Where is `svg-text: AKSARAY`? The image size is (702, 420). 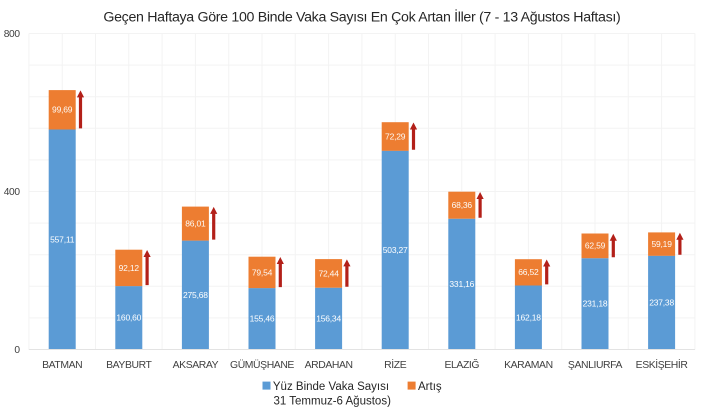
svg-text: AKSARAY is located at coordinates (196, 365).